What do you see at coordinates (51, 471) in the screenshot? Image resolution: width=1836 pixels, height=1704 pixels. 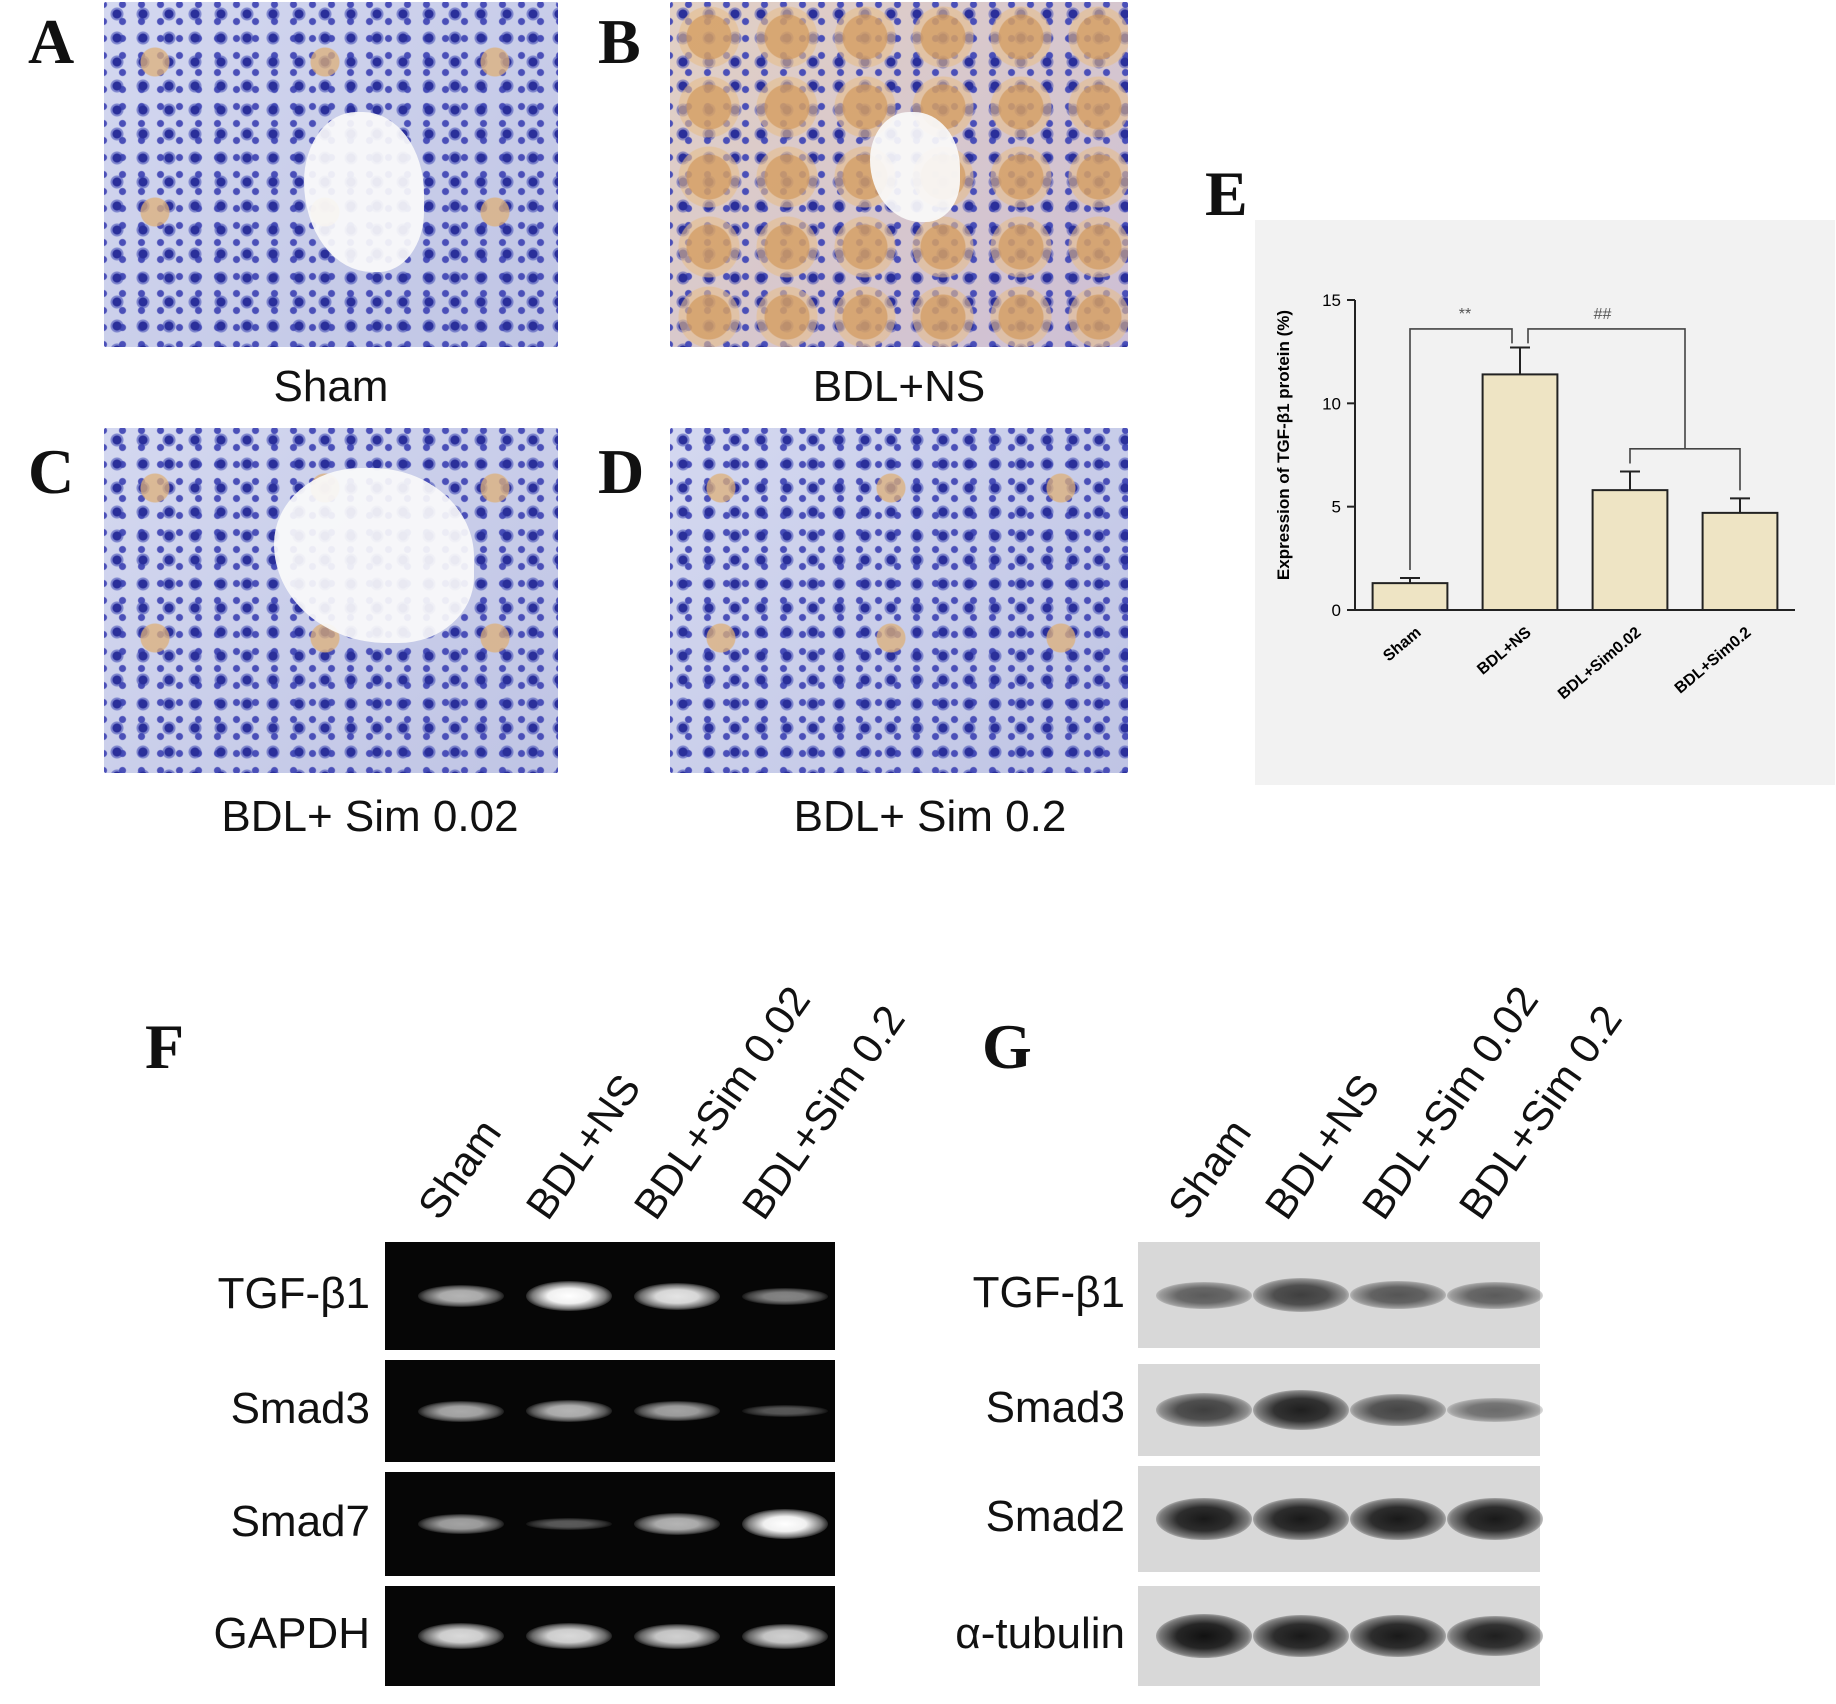 I see `panel-letter-c: C` at bounding box center [51, 471].